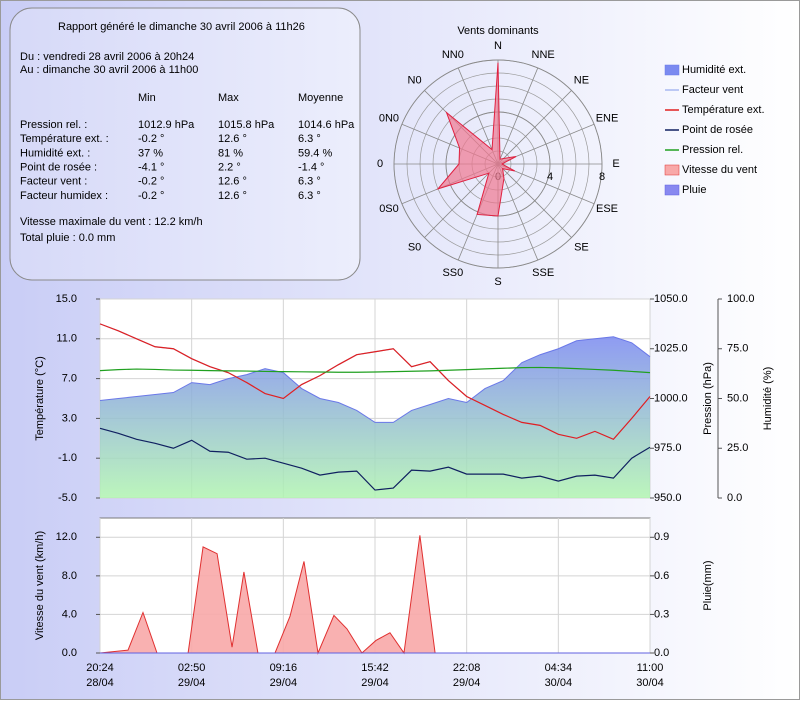  What do you see at coordinates (543, 55) in the screenshot?
I see `direction-label: NNE` at bounding box center [543, 55].